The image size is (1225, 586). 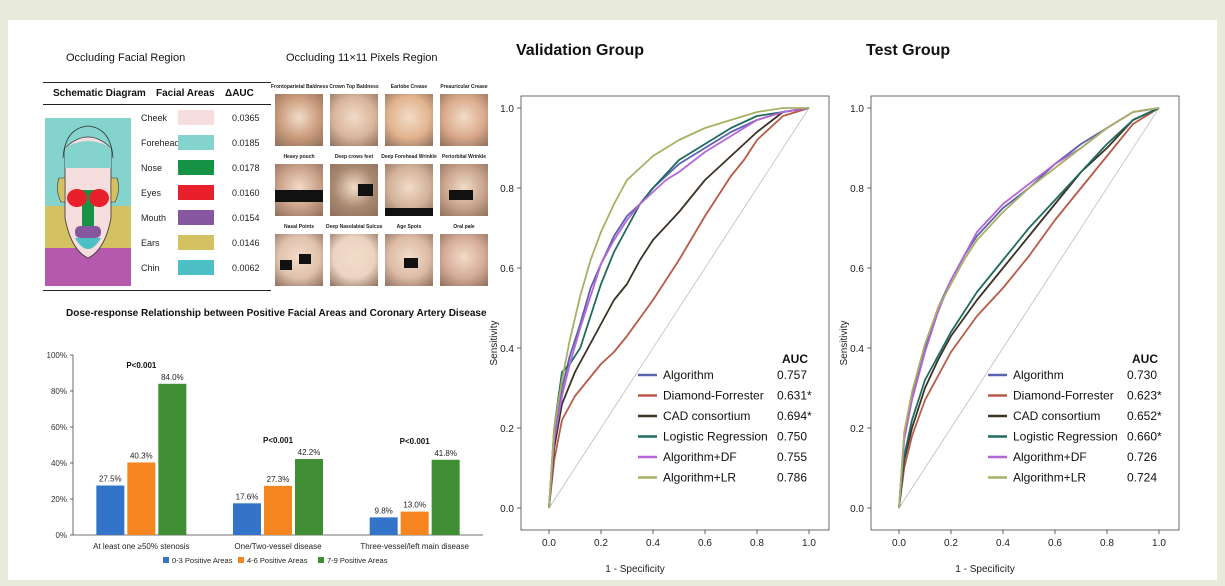 What do you see at coordinates (507, 269) in the screenshot?
I see `y-tick-label: 0.6` at bounding box center [507, 269].